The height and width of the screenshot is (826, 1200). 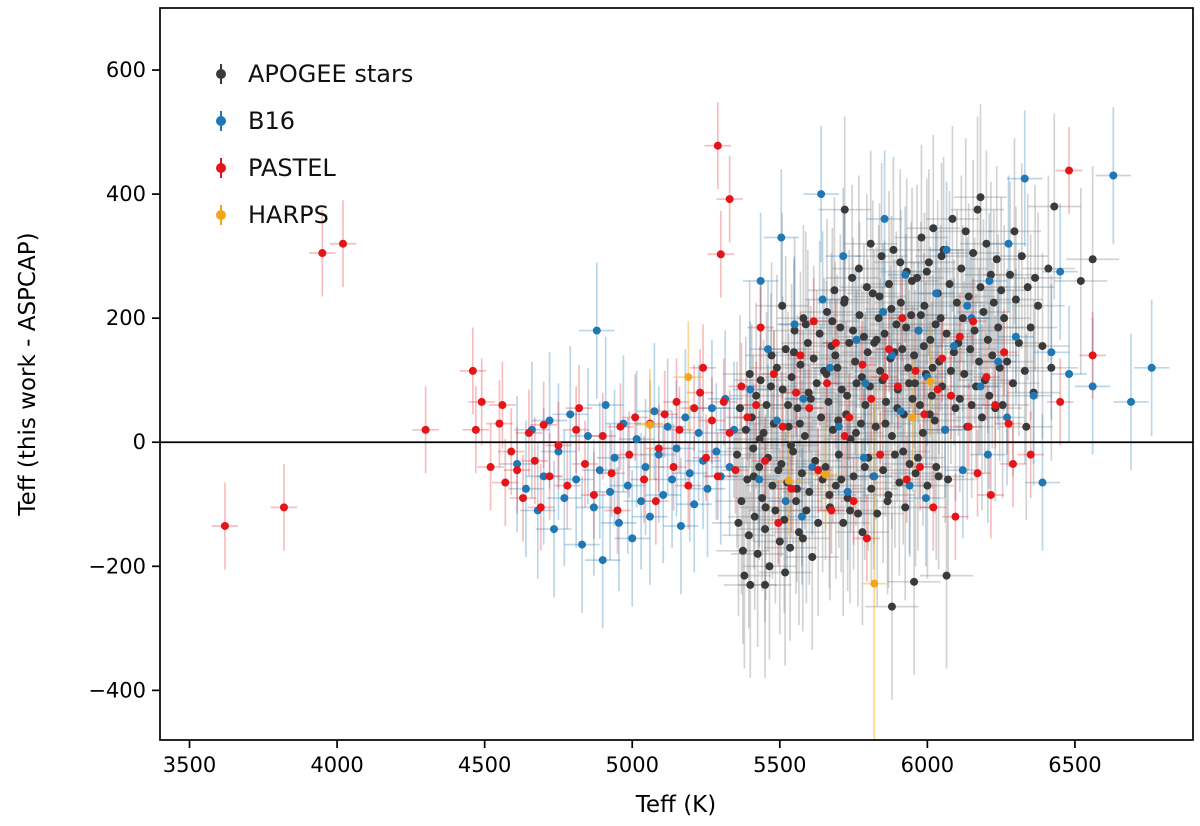 I want to click on legend-item-label: PASTEL, so click(x=292, y=167).